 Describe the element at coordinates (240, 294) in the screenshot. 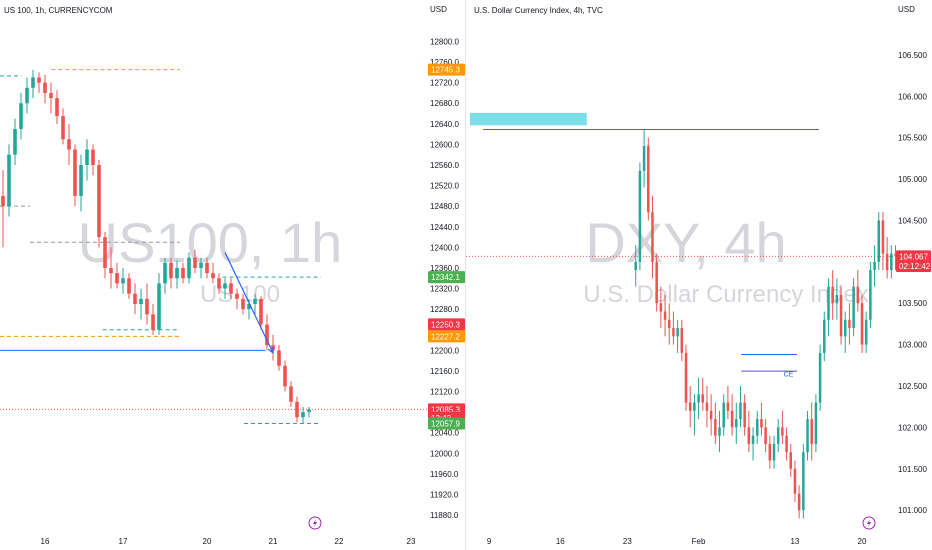

I see `watermark-description: US 100` at that location.